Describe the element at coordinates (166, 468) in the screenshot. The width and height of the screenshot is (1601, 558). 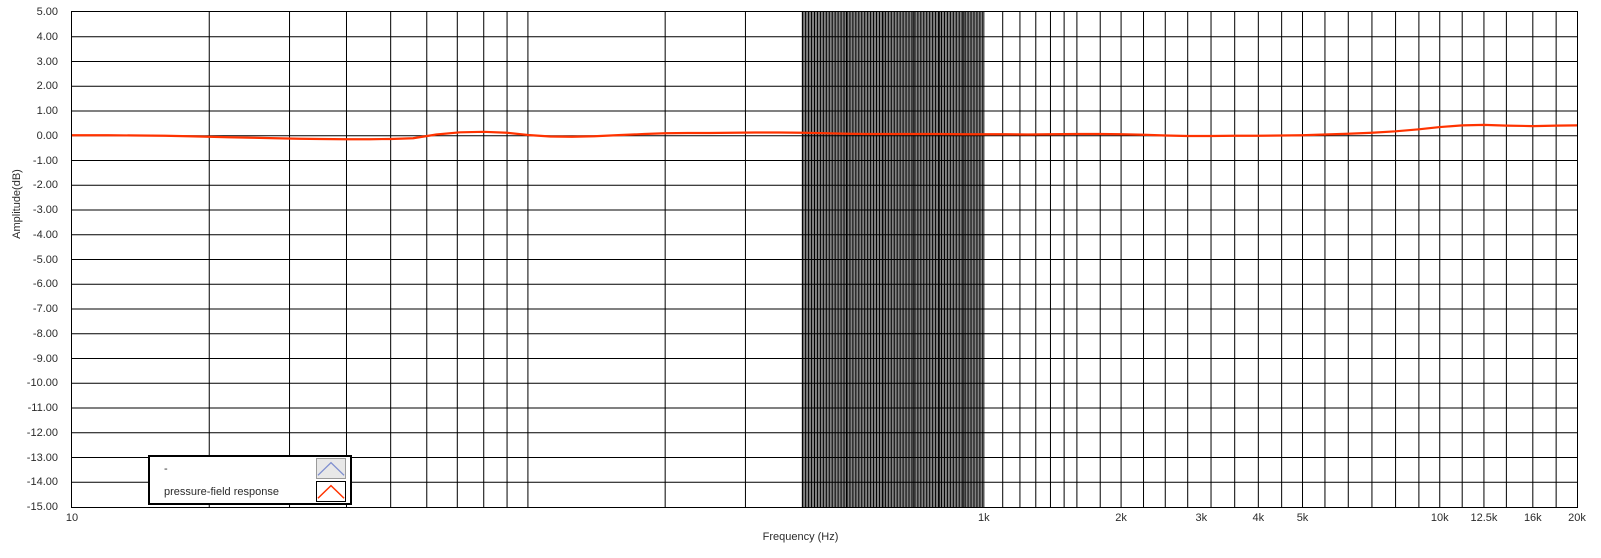
I see `legend-item-label: -` at that location.